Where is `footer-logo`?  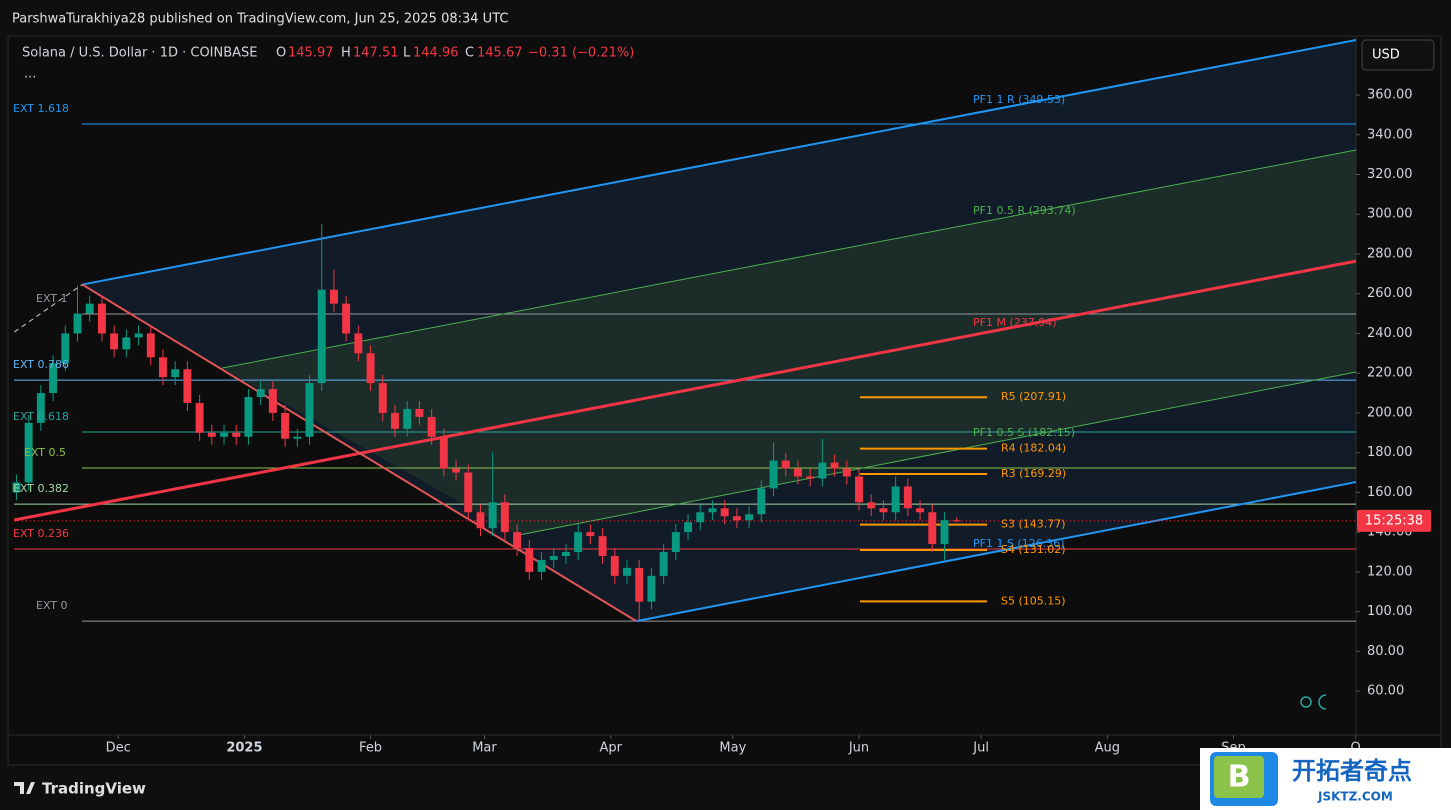 footer-logo is located at coordinates (24, 788).